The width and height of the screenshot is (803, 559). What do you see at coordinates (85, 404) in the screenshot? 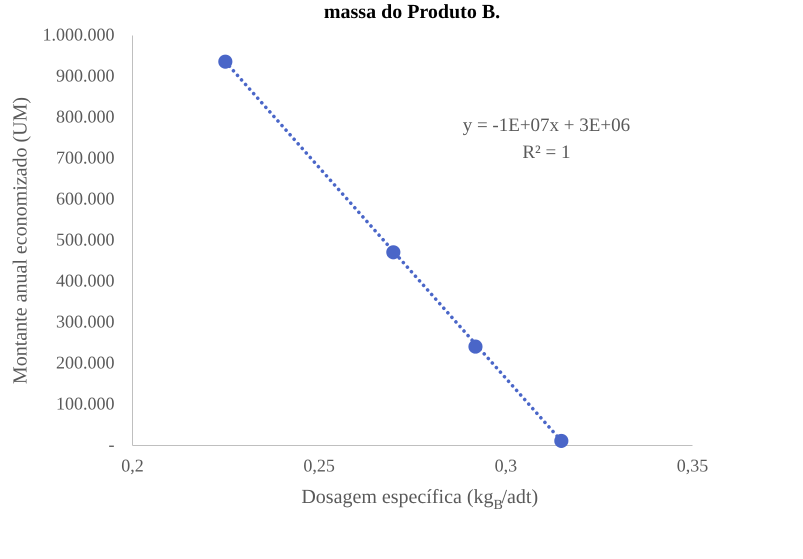
I see `y-tick-label: 100.000` at bounding box center [85, 404].